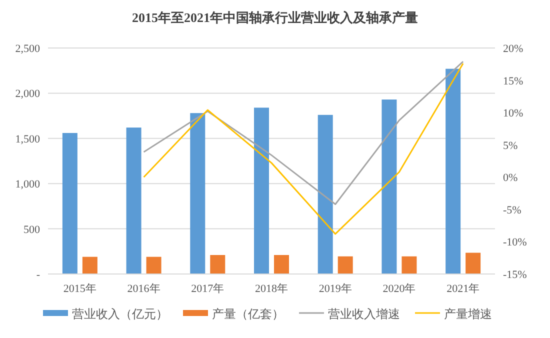 This screenshot has height=338, width=550. What do you see at coordinates (275, 17) in the screenshot?
I see `chart-title: 2015年至2021年中国轴承行业营业收入及轴承产量` at bounding box center [275, 17].